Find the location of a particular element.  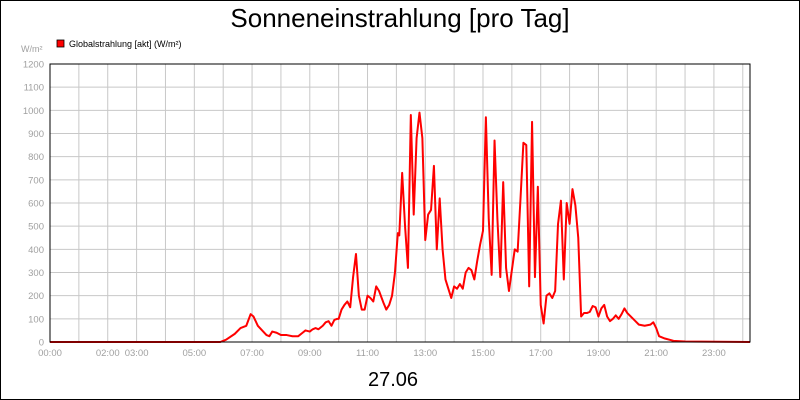

y-tick-label: 200 is located at coordinates (36, 296).